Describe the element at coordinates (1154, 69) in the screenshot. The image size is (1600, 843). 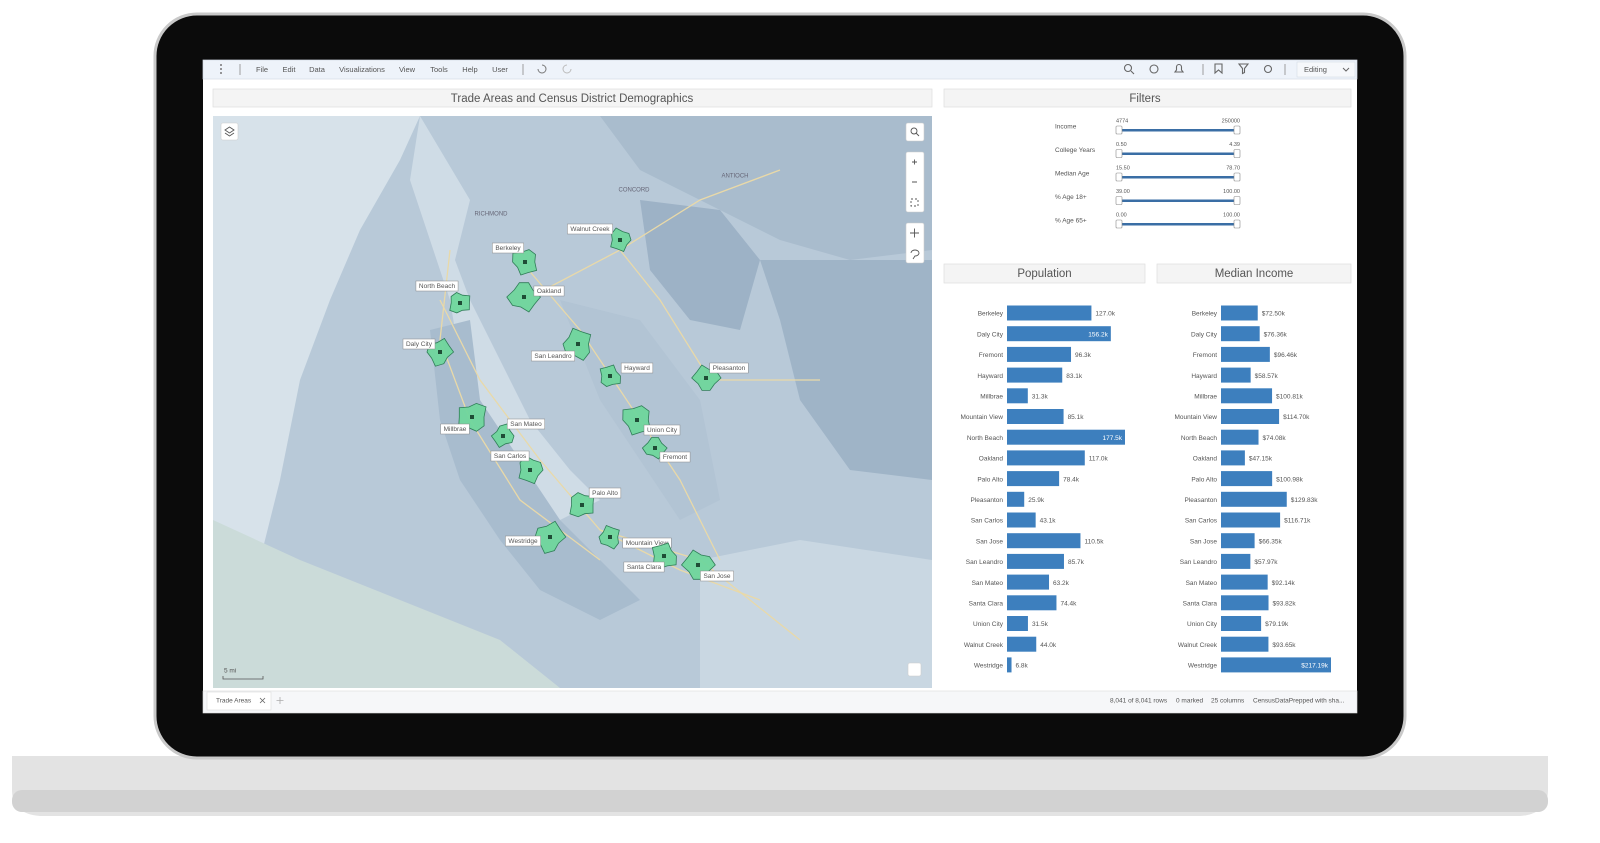
I see `globe-button` at that location.